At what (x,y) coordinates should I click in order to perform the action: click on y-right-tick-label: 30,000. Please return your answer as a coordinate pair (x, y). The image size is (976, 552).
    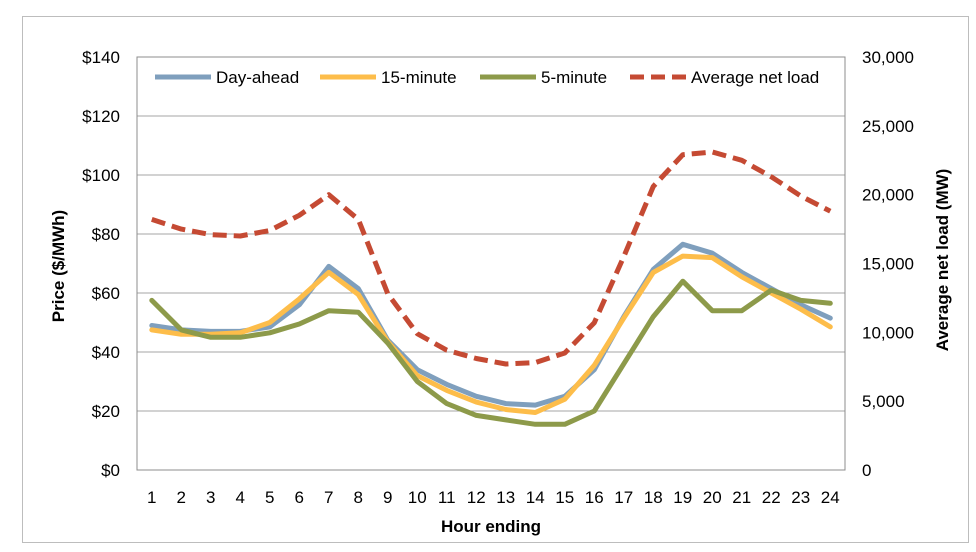
    Looking at the image, I should click on (888, 57).